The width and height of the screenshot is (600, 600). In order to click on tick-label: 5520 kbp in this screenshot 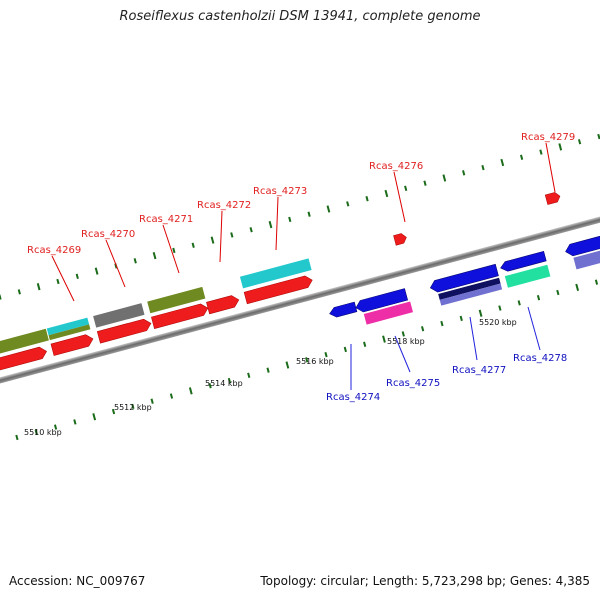, I will do `click(498, 322)`.